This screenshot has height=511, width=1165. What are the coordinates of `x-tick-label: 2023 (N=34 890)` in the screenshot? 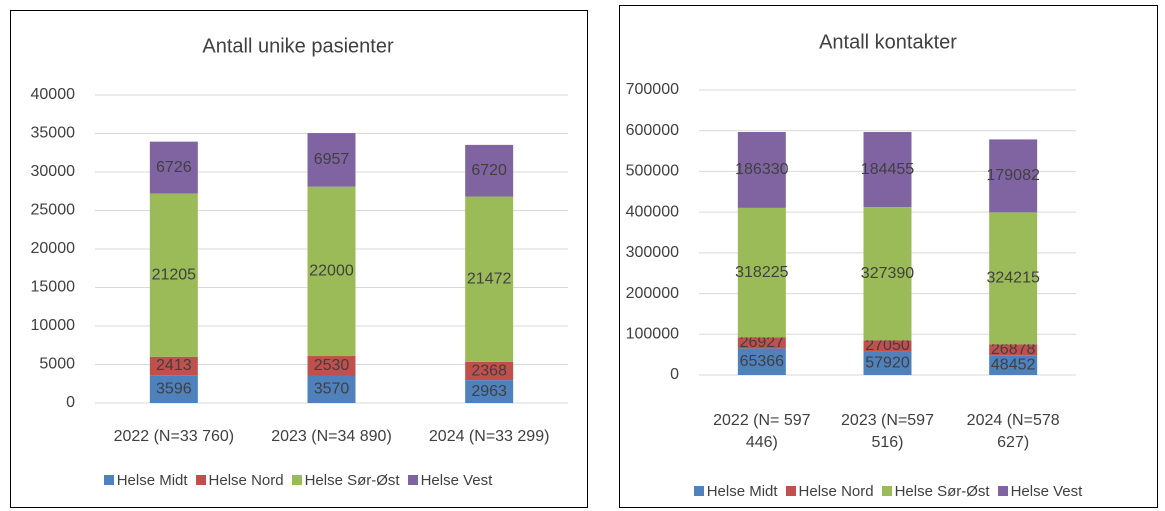 It's located at (331, 436).